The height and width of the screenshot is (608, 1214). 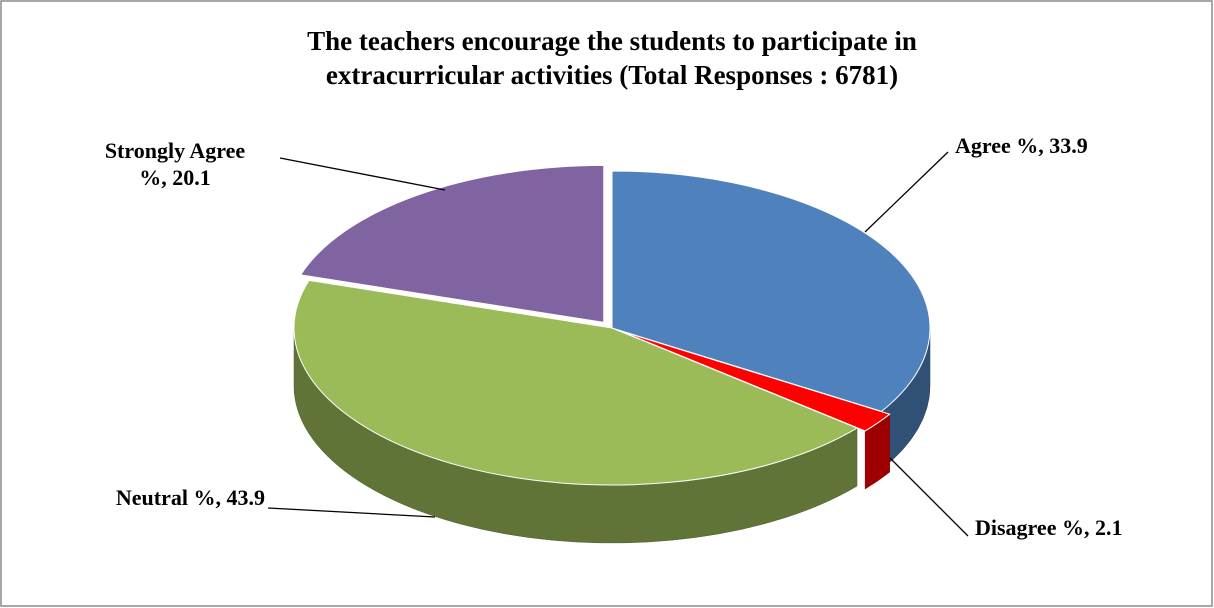 I want to click on data-label: Disagree %, 2.1, so click(x=1048, y=527).